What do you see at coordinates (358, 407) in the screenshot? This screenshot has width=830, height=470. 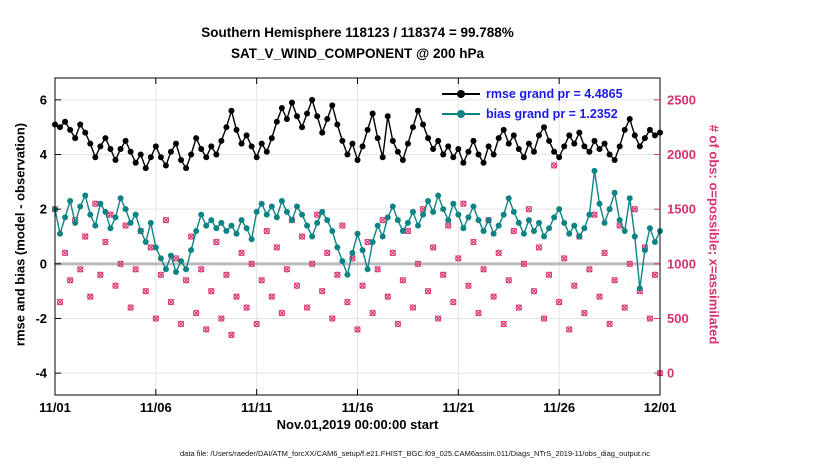 I see `svg-text: 11/16` at bounding box center [358, 407].